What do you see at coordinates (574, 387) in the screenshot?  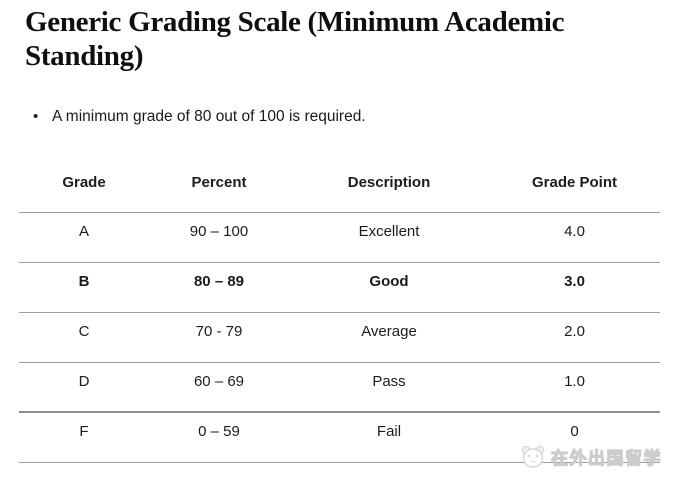 I see `cell-grade-point: 1.0` at bounding box center [574, 387].